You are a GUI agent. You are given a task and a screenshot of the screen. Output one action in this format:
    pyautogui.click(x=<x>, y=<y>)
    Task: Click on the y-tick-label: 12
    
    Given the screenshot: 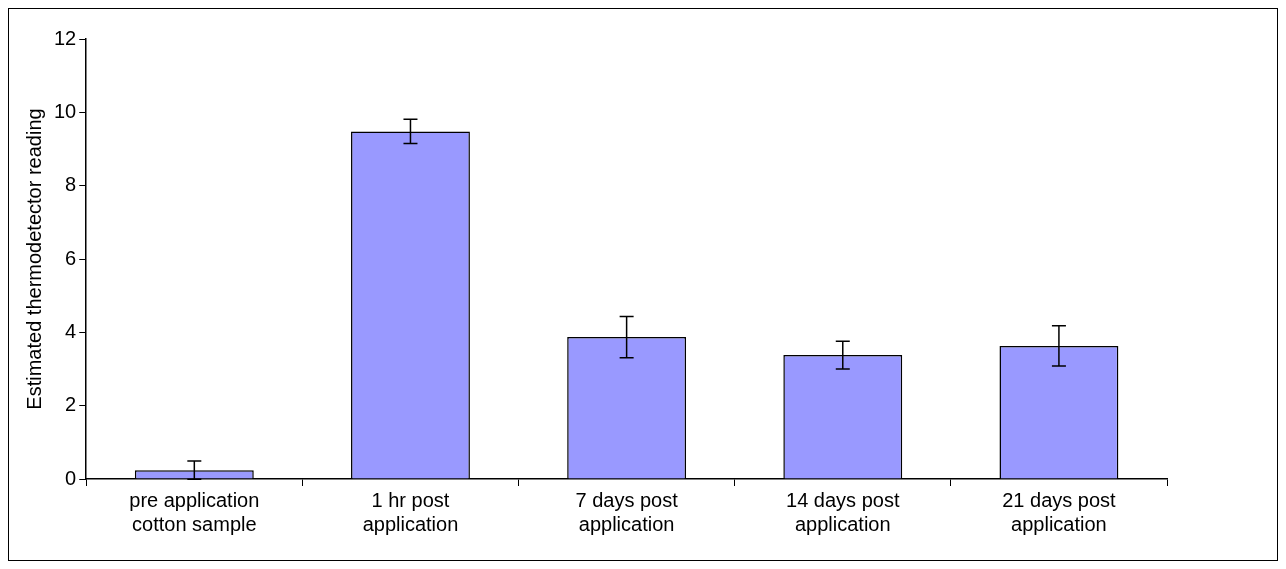 What is the action you would take?
    pyautogui.click(x=65, y=37)
    